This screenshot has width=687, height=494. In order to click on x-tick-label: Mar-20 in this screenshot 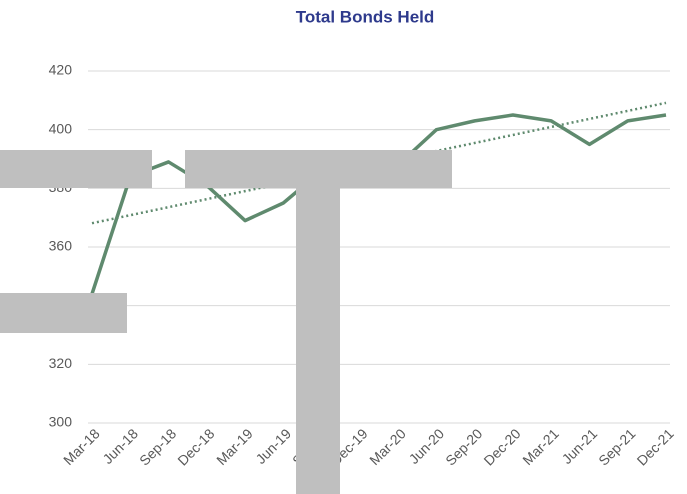, I will do `click(387, 446)`.